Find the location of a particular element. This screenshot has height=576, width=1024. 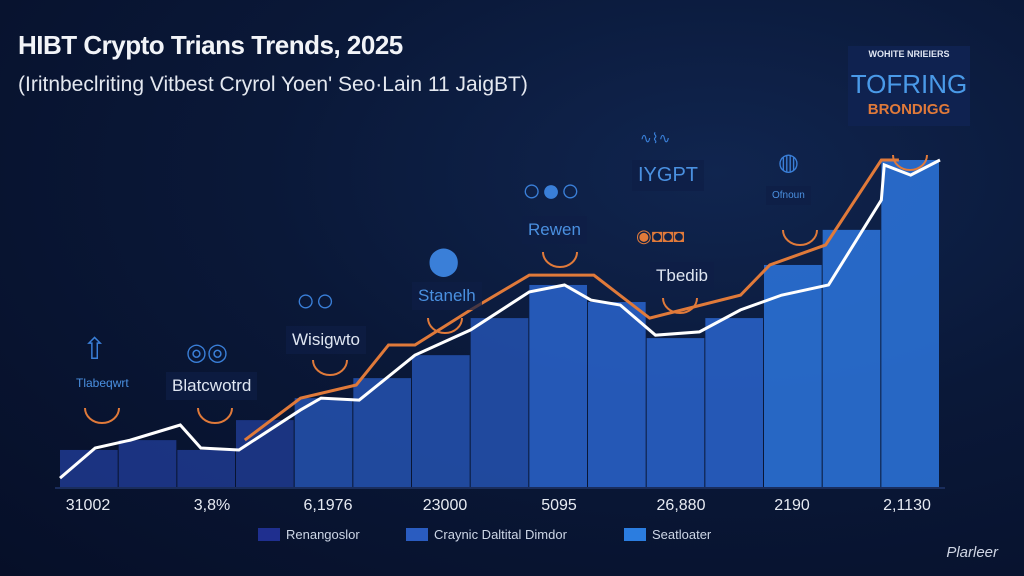

legend-label: Seatloater is located at coordinates (682, 534).